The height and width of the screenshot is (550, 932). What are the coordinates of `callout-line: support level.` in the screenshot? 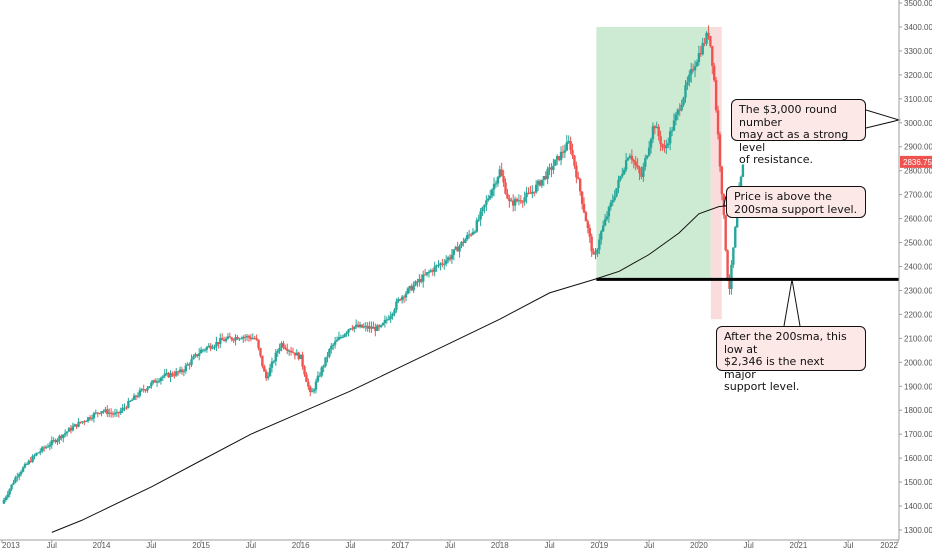 It's located at (762, 386).